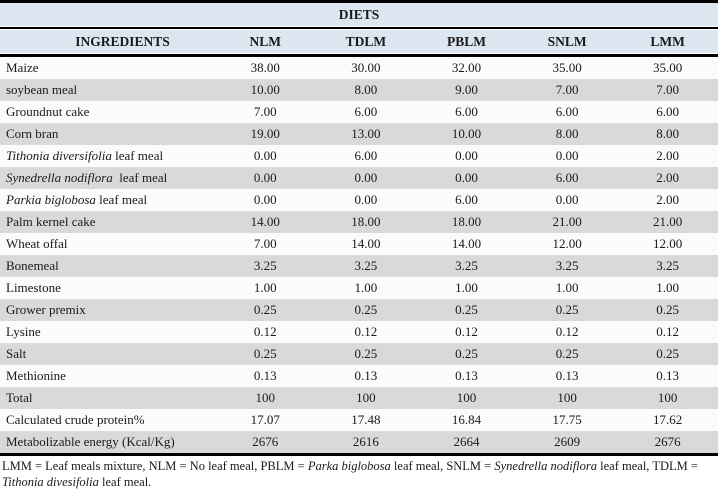 This screenshot has width=718, height=493. What do you see at coordinates (647, 466) in the screenshot?
I see `text-segment: leaf meal, TDLM =` at bounding box center [647, 466].